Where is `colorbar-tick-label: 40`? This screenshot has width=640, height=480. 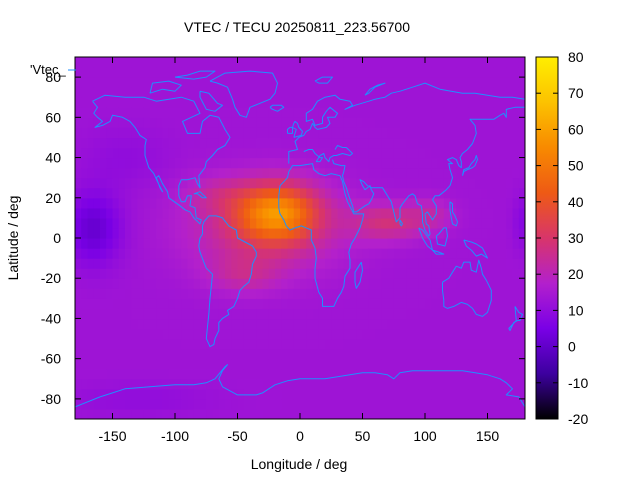 colorbar-tick-label: 40 is located at coordinates (576, 202).